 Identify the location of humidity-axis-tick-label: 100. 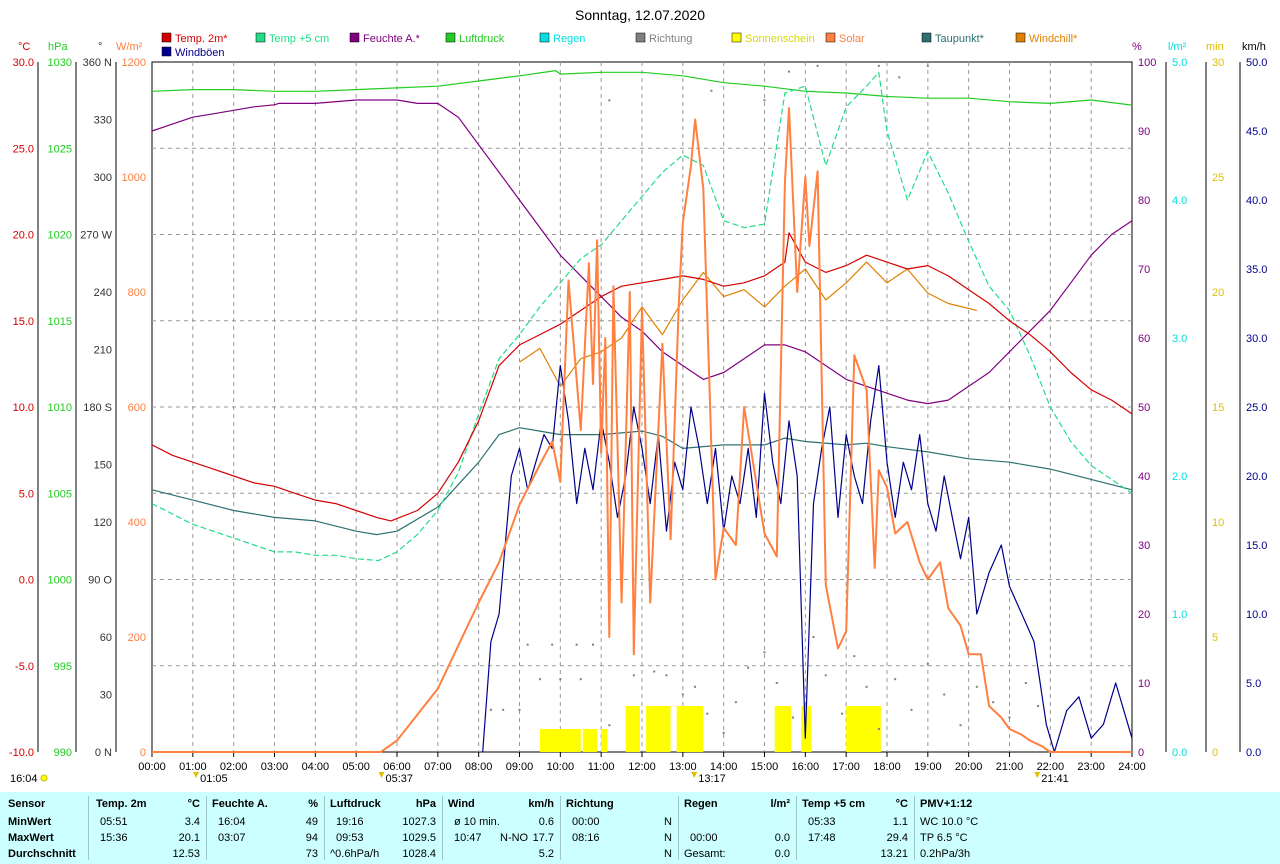
(1147, 63).